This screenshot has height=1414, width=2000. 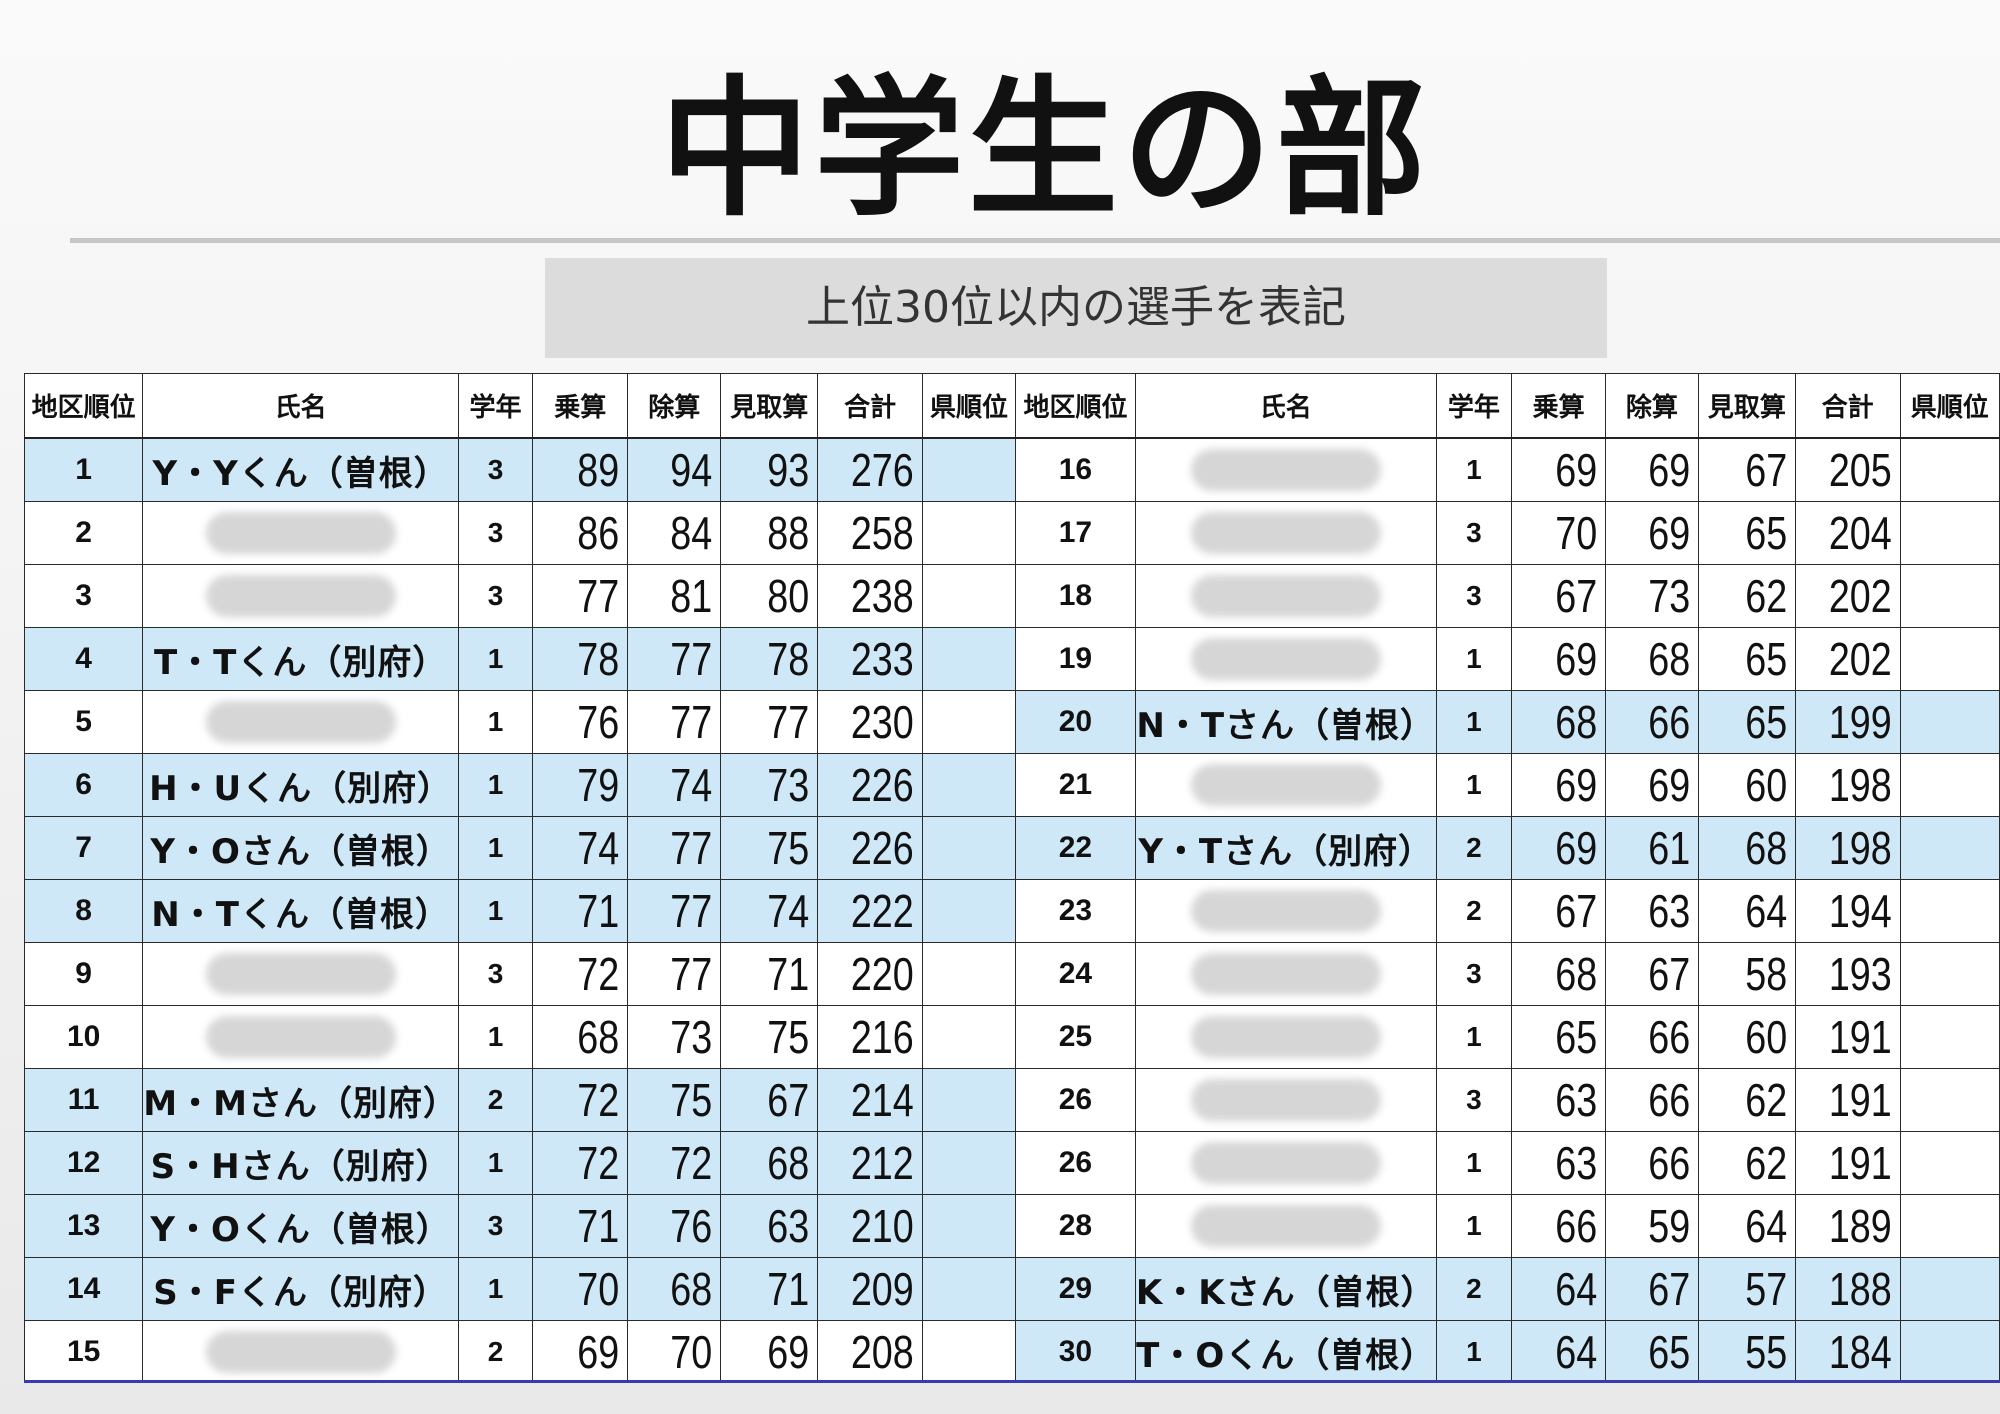 I want to click on left-rank-cell: 5, so click(x=84, y=722).